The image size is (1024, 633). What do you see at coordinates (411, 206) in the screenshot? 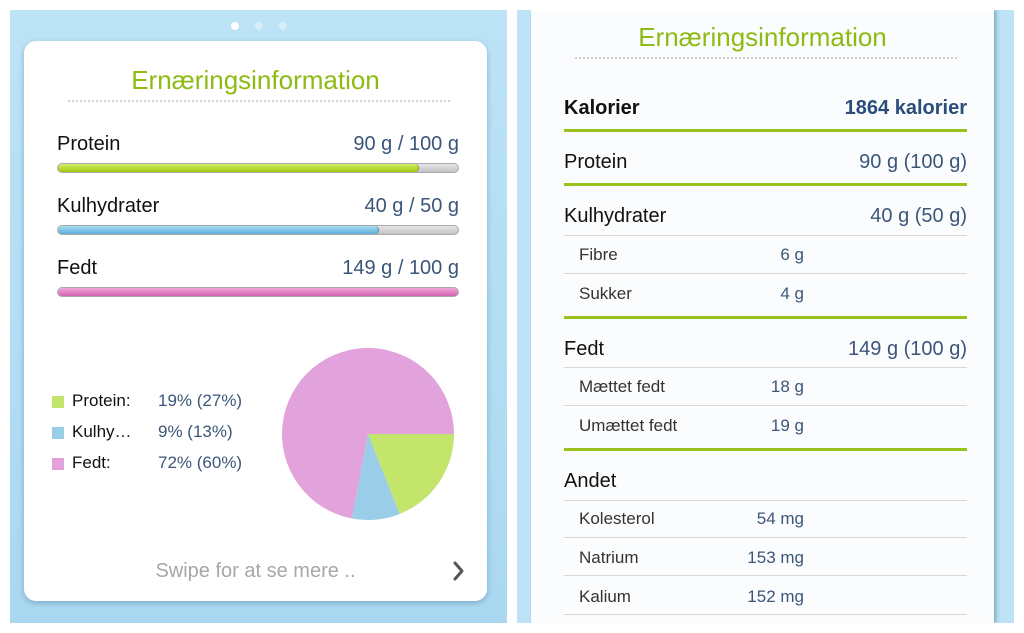
I see `nutrient-value: 40 g / 50 g` at bounding box center [411, 206].